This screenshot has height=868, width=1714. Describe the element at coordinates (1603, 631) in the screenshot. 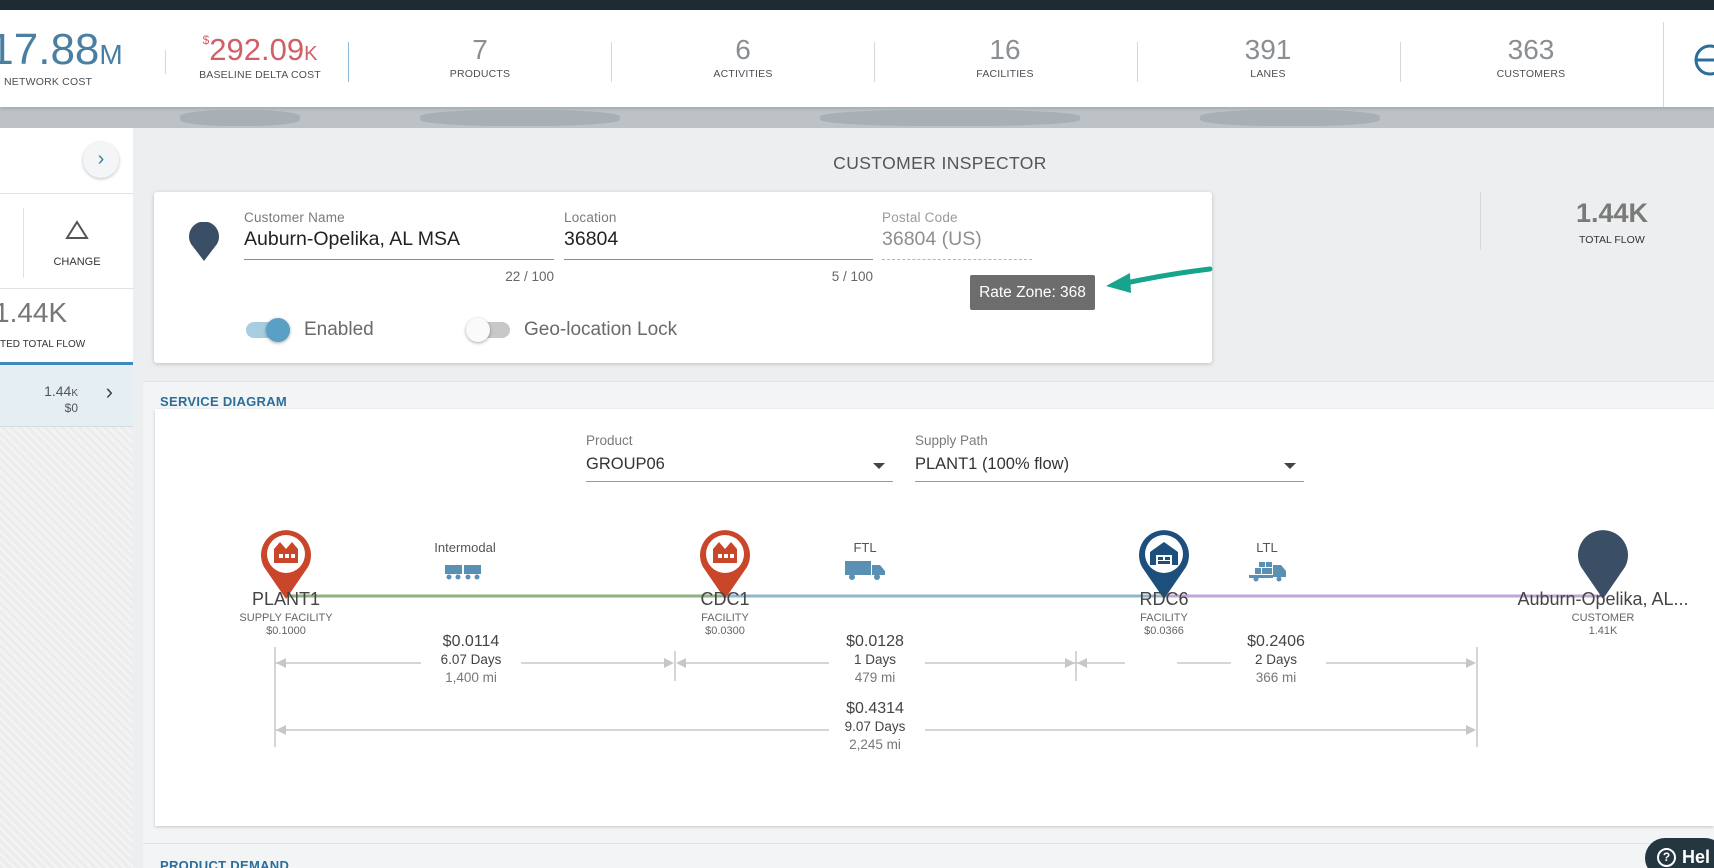

I see `node-value: 1.41K` at that location.